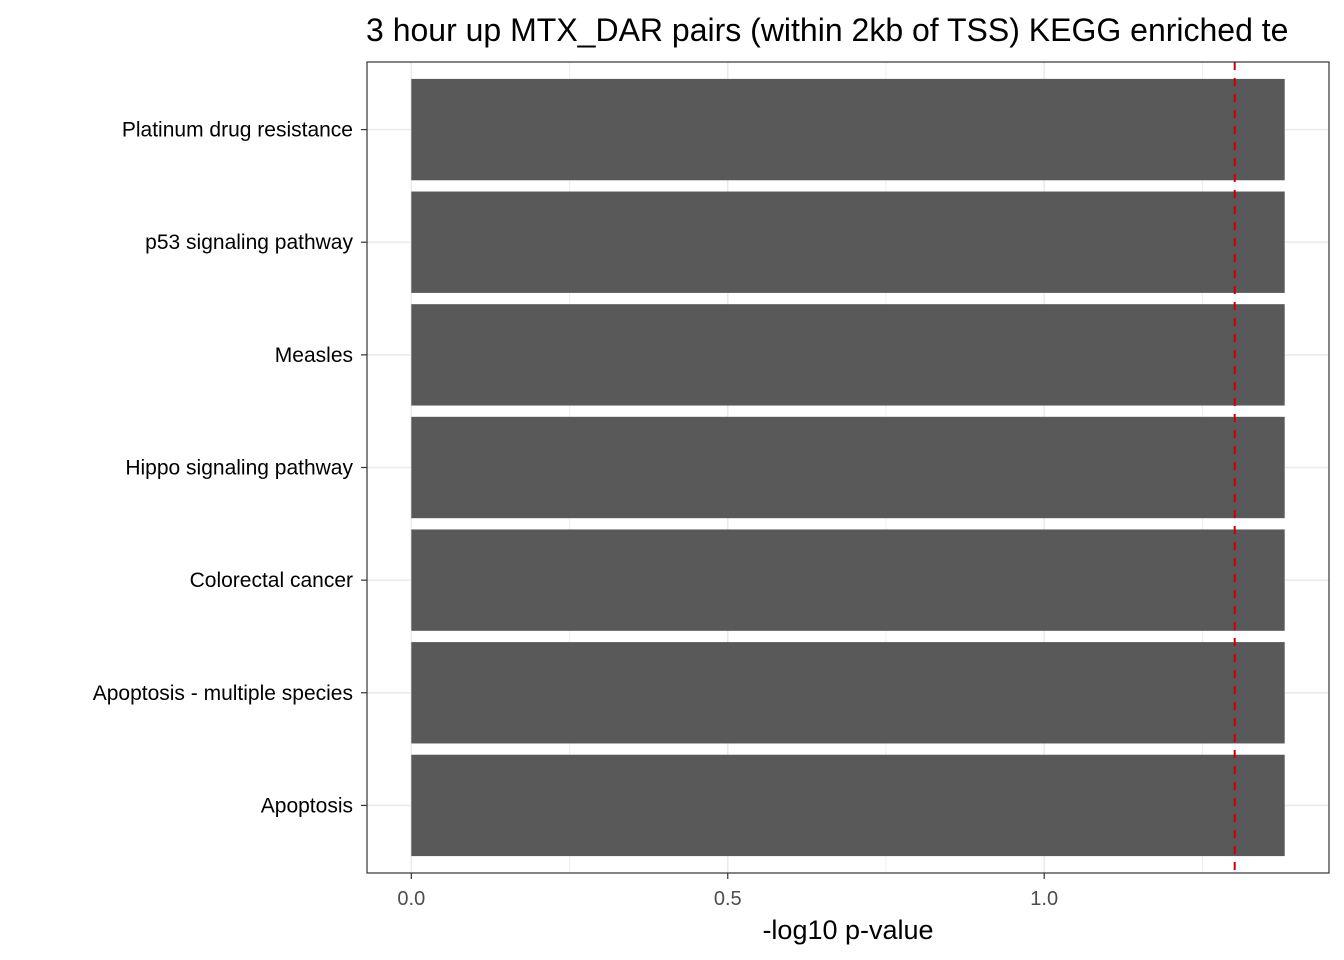 This screenshot has width=1344, height=960. What do you see at coordinates (847, 930) in the screenshot?
I see `x-axis-title: -log10 p-value` at bounding box center [847, 930].